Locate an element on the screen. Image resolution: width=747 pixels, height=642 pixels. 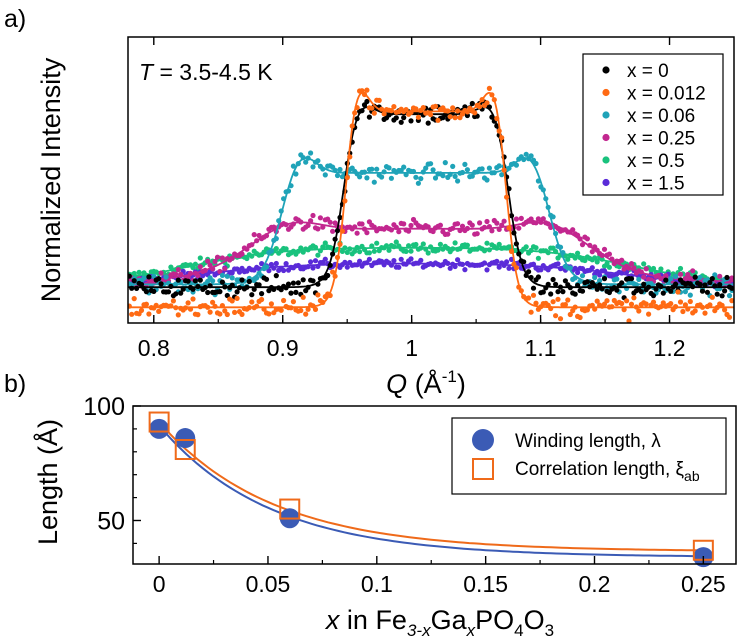
panel-a-annotation: T = 3.5-4.5 K is located at coordinates (206, 72).